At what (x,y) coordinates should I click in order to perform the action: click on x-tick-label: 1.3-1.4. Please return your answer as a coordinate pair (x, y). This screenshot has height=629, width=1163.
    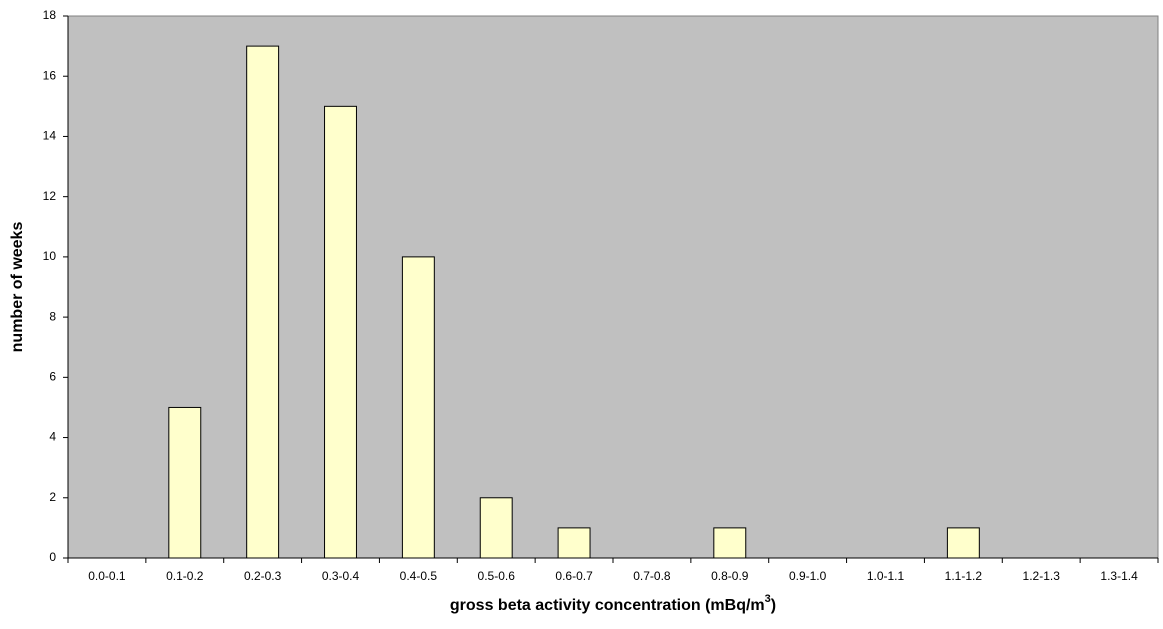
    Looking at the image, I should click on (1119, 576).